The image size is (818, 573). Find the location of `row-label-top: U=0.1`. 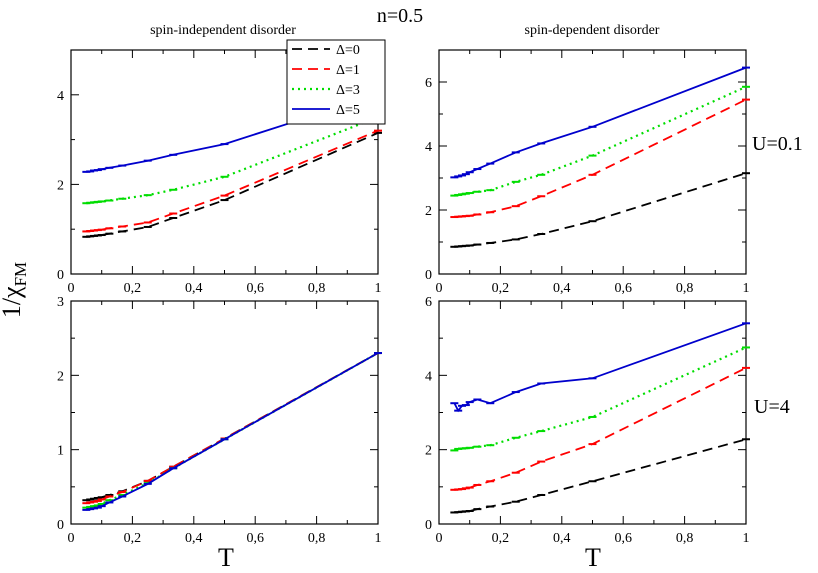

row-label-top: U=0.1 is located at coordinates (777, 144).